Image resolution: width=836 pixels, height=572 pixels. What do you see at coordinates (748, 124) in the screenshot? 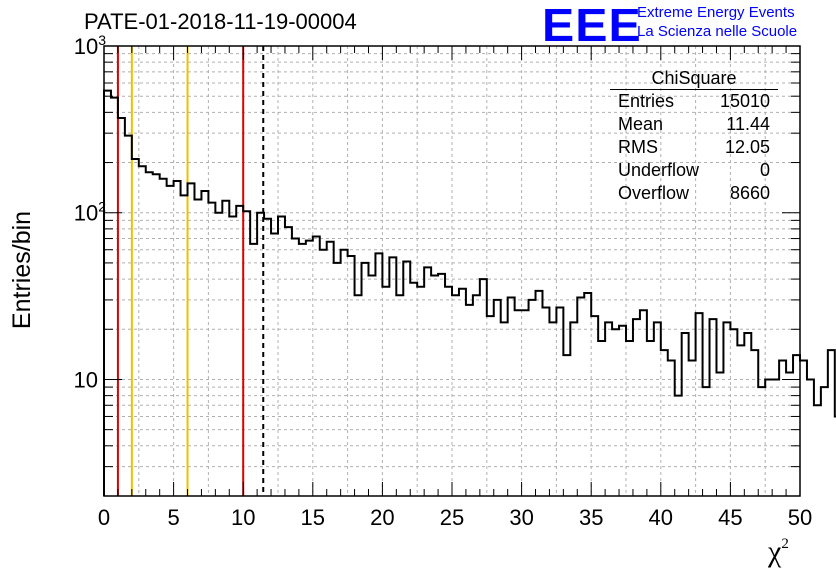
I see `stats-value: 11.44` at bounding box center [748, 124].